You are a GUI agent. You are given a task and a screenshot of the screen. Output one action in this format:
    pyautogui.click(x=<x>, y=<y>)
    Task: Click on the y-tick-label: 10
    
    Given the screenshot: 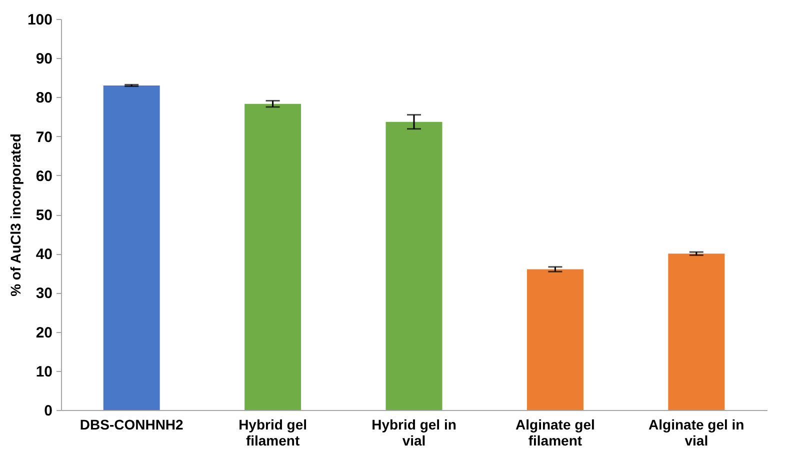 What is the action you would take?
    pyautogui.click(x=44, y=371)
    